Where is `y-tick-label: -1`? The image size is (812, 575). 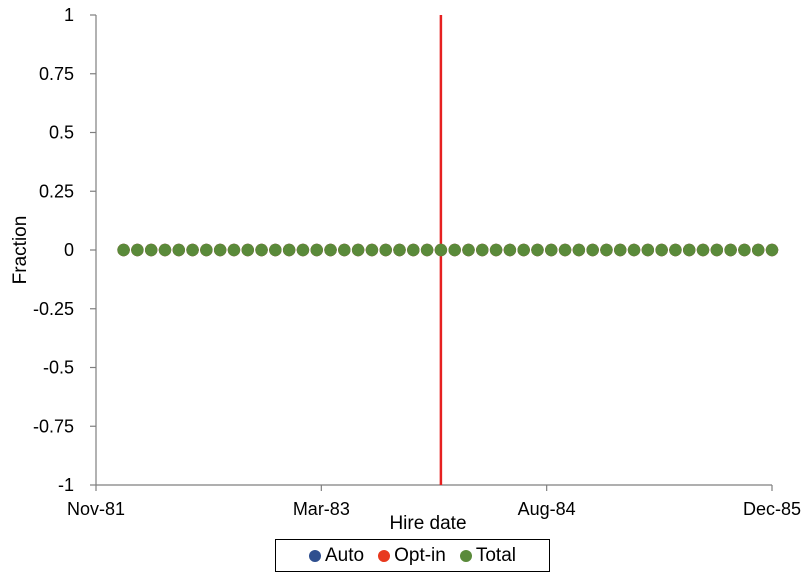 y-tick-label: -1 is located at coordinates (66, 485).